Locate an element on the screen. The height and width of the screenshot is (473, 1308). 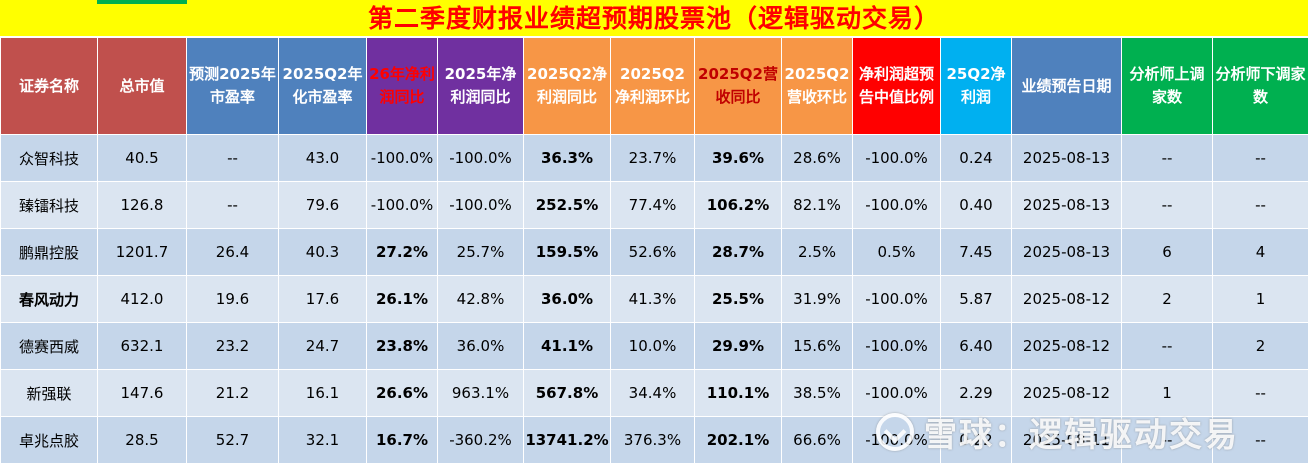
column-header: 2025Q2年化市盈率 is located at coordinates (322, 86).